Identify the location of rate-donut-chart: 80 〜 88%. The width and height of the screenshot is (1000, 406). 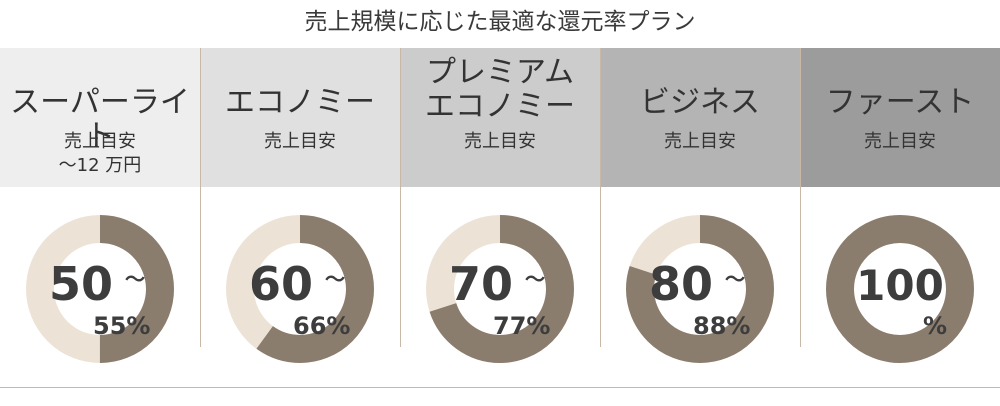
(700, 289).